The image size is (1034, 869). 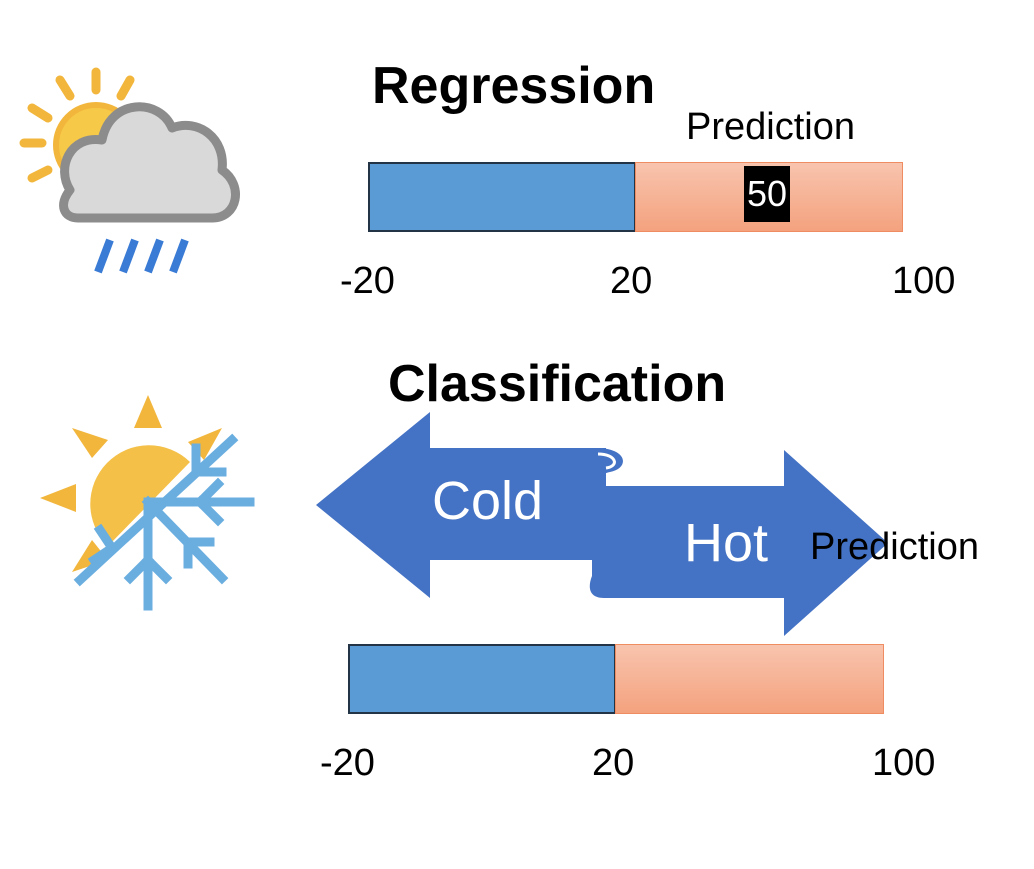 I want to click on regression-tick-mid: 20, so click(x=631, y=281).